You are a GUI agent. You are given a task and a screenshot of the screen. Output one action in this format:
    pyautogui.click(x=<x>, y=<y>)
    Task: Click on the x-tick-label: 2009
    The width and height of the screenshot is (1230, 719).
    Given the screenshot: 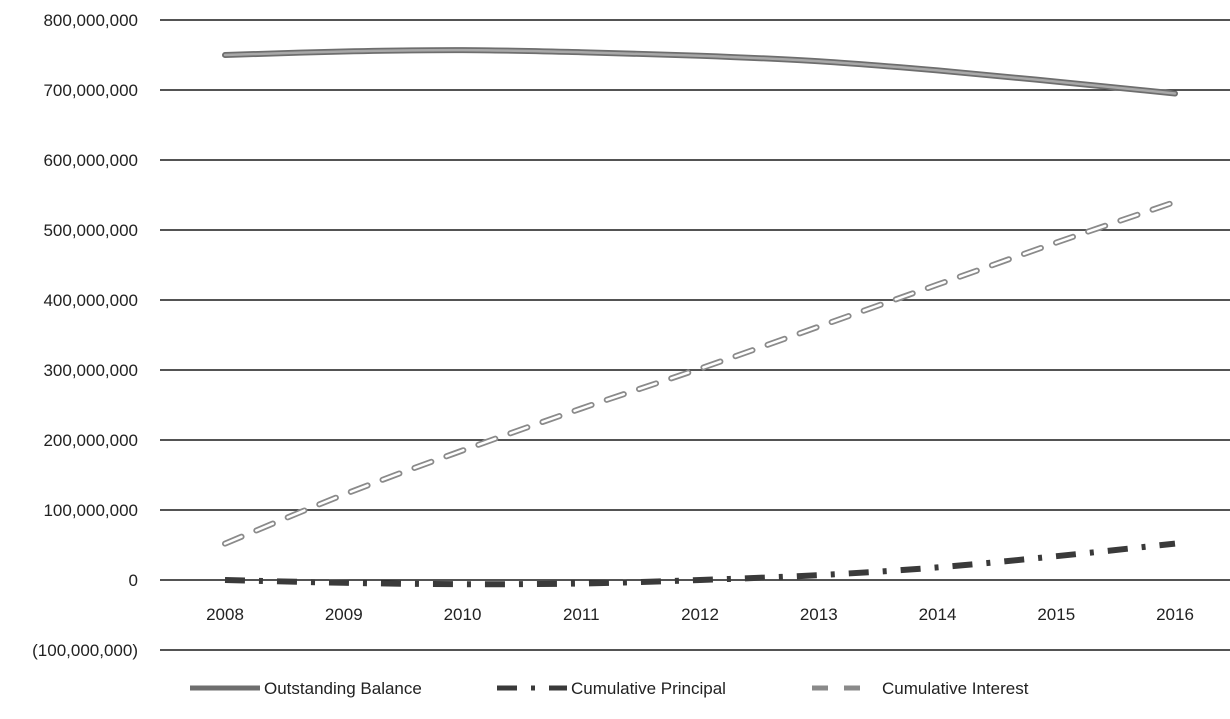 What is the action you would take?
    pyautogui.click(x=344, y=614)
    